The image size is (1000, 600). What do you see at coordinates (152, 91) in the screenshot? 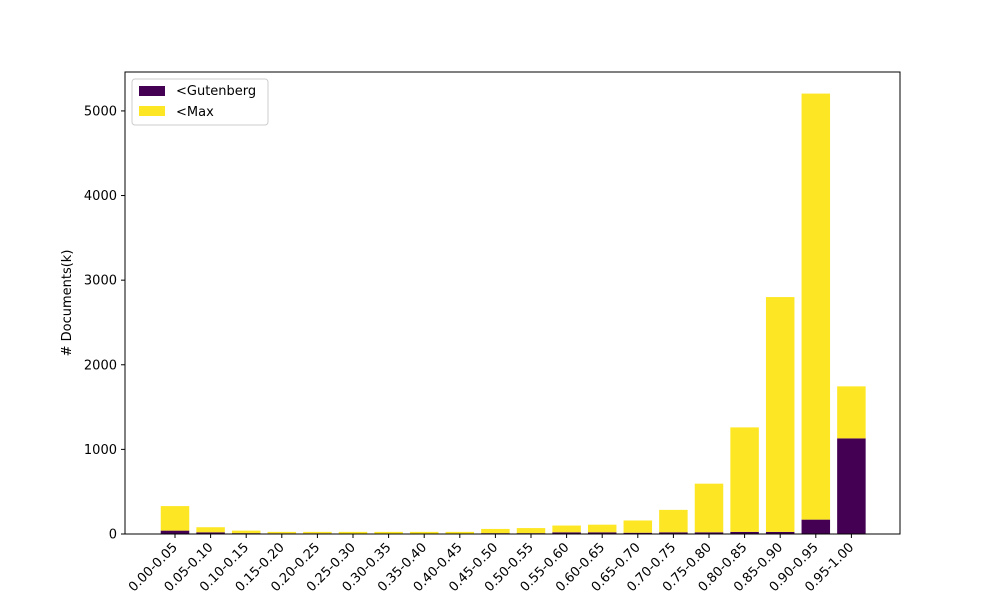
I see `legend-swatch-gutenberg` at bounding box center [152, 91].